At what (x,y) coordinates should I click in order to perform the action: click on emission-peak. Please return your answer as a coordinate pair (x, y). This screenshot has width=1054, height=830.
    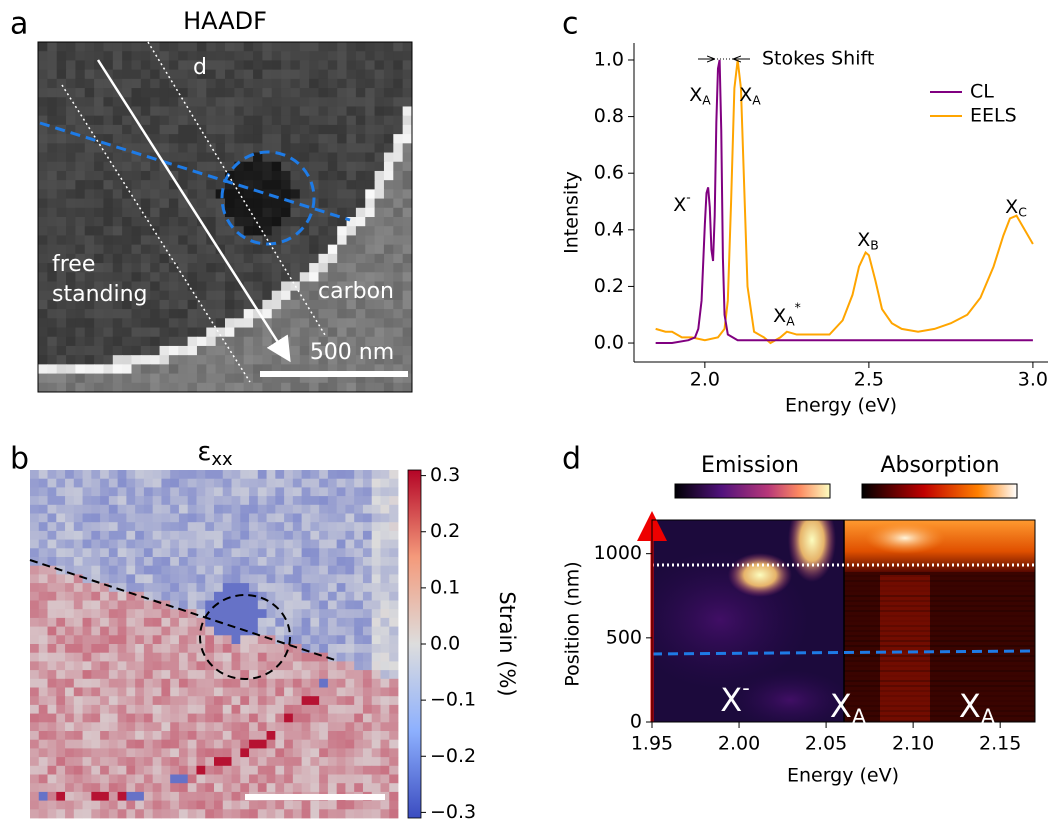
    Looking at the image, I should click on (812, 551).